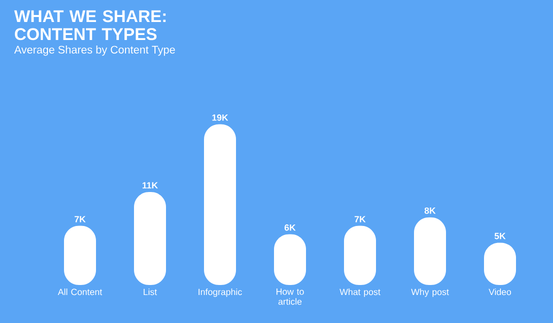 The height and width of the screenshot is (323, 553). What do you see at coordinates (80, 292) in the screenshot?
I see `x-tick-label: All Content` at bounding box center [80, 292].